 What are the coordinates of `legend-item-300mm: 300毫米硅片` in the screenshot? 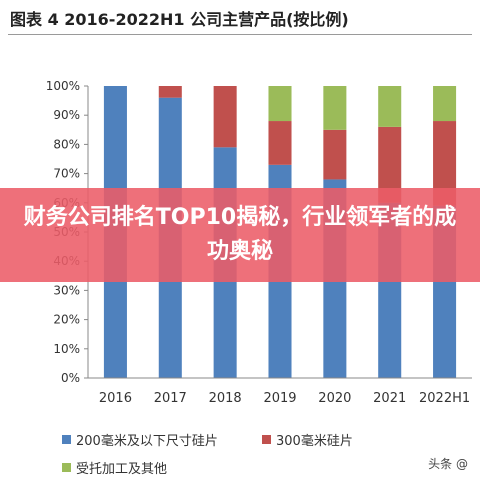 It's located at (307, 439).